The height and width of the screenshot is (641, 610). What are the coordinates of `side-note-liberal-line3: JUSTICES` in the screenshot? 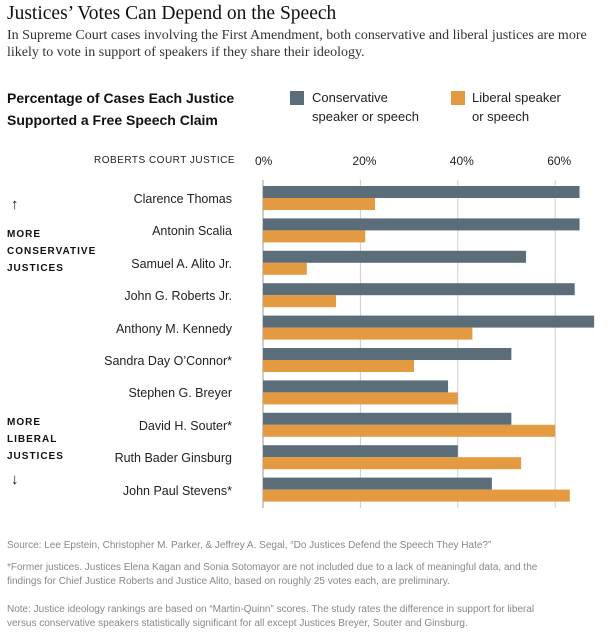 It's located at (35, 456).